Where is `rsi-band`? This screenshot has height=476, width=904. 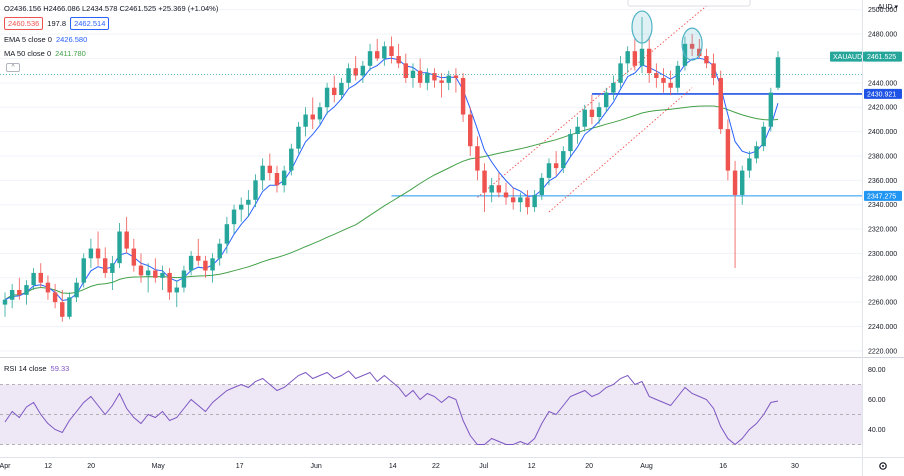 rsi-band is located at coordinates (431, 414).